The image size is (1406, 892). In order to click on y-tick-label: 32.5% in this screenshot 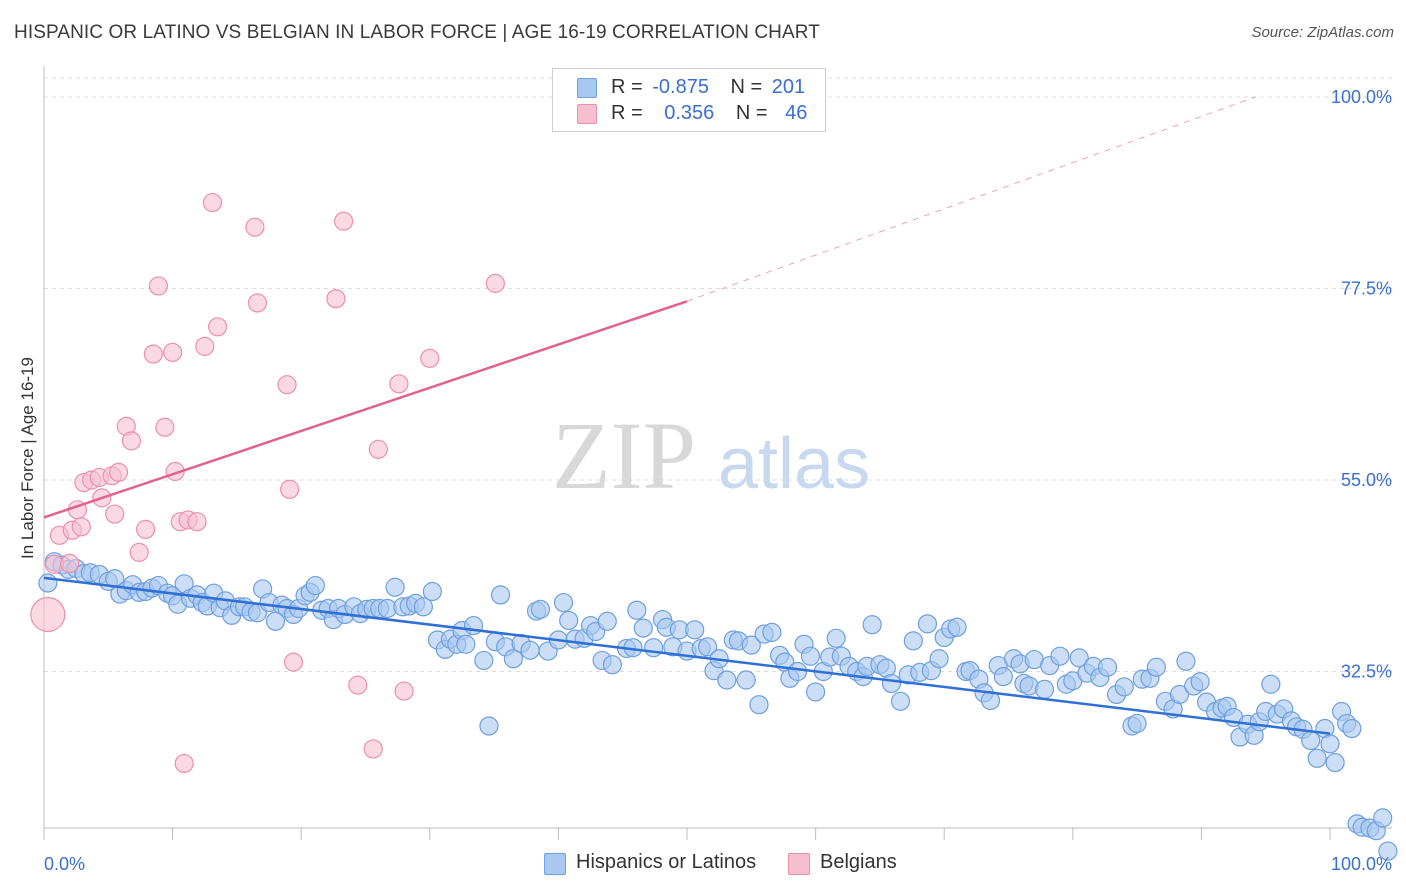, I will do `click(1366, 672)`.